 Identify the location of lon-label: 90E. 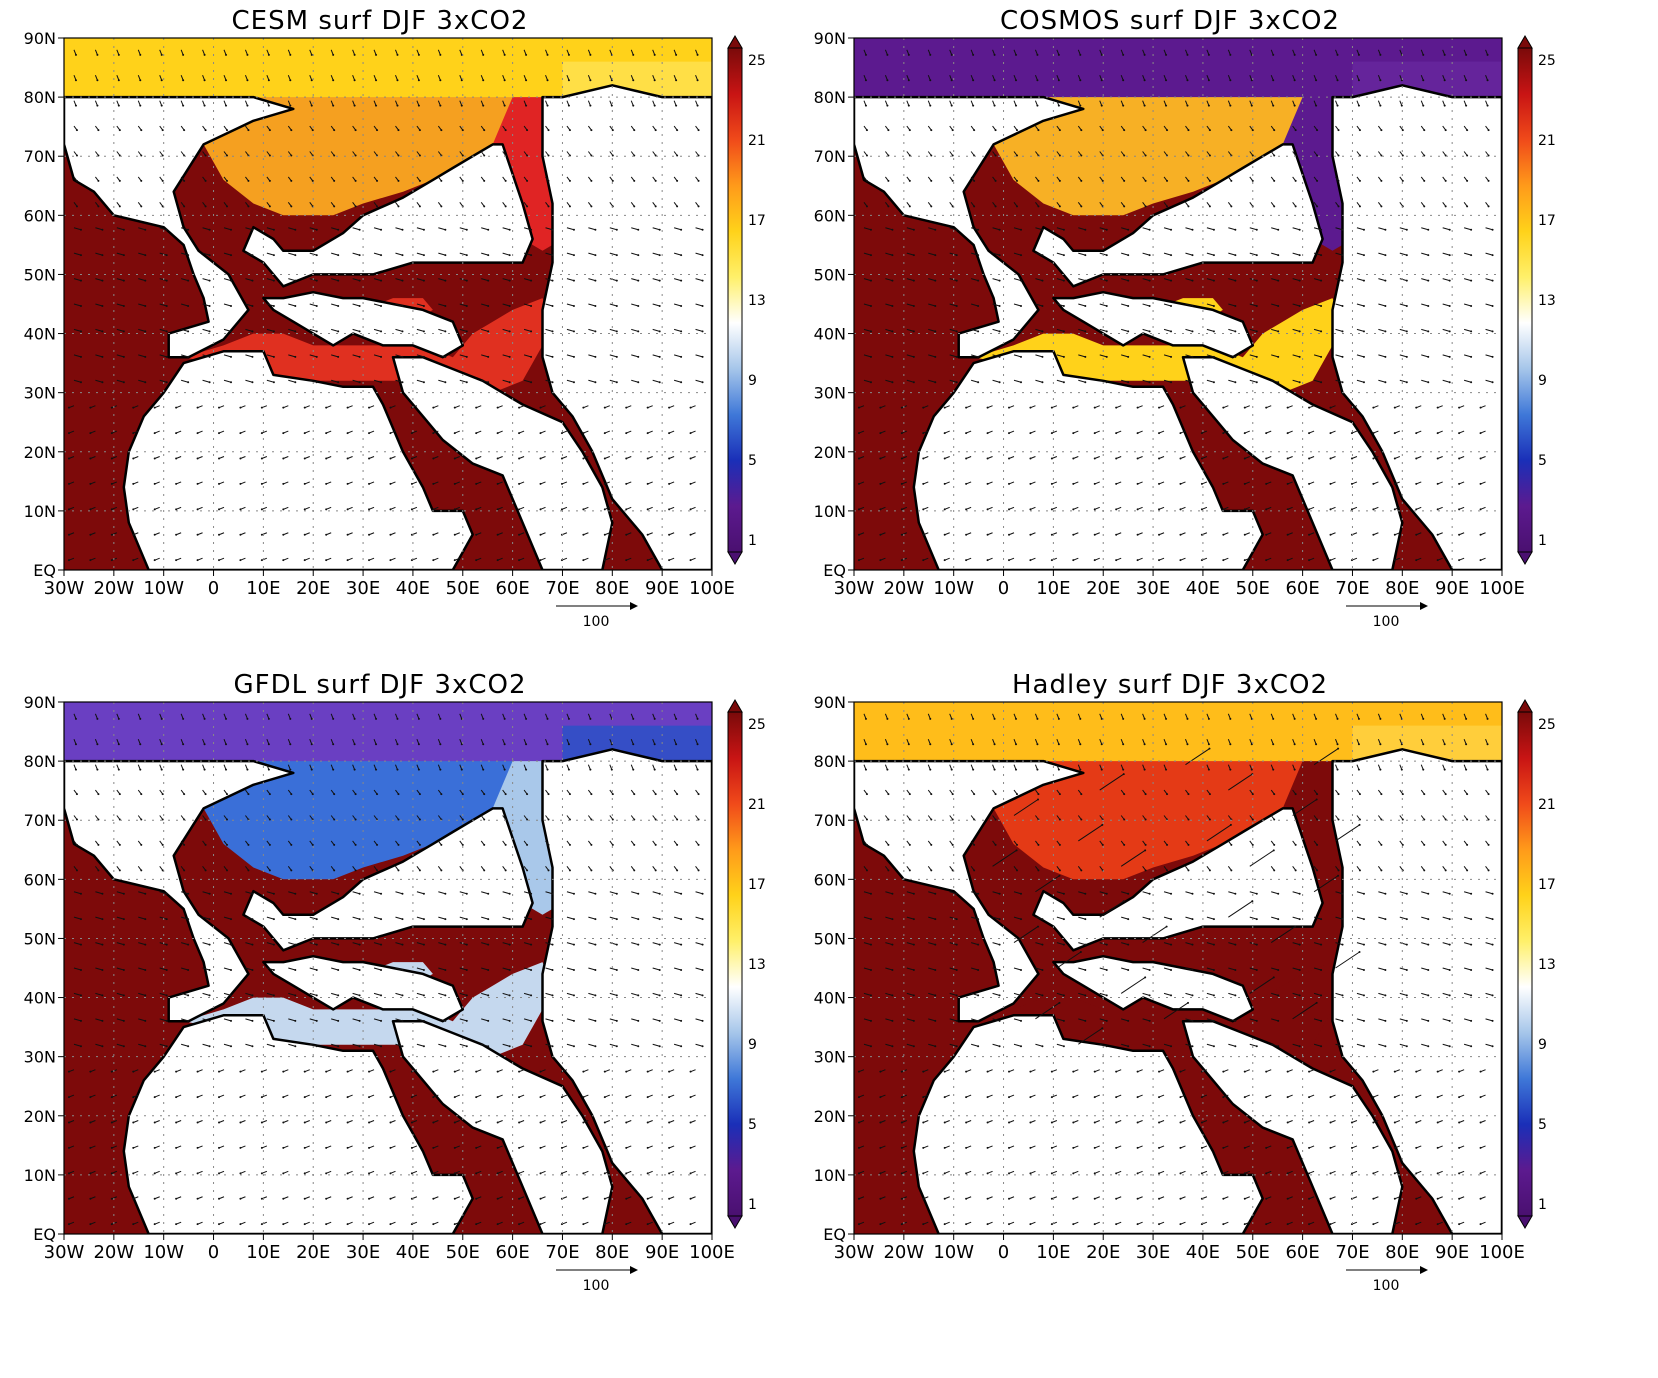
(662, 588).